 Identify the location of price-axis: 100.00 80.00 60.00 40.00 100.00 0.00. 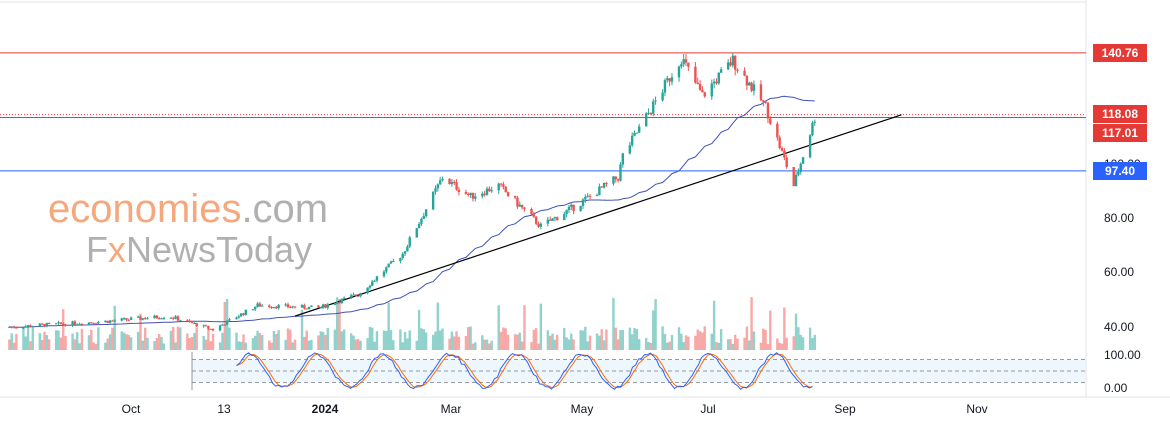
(1122, 276).